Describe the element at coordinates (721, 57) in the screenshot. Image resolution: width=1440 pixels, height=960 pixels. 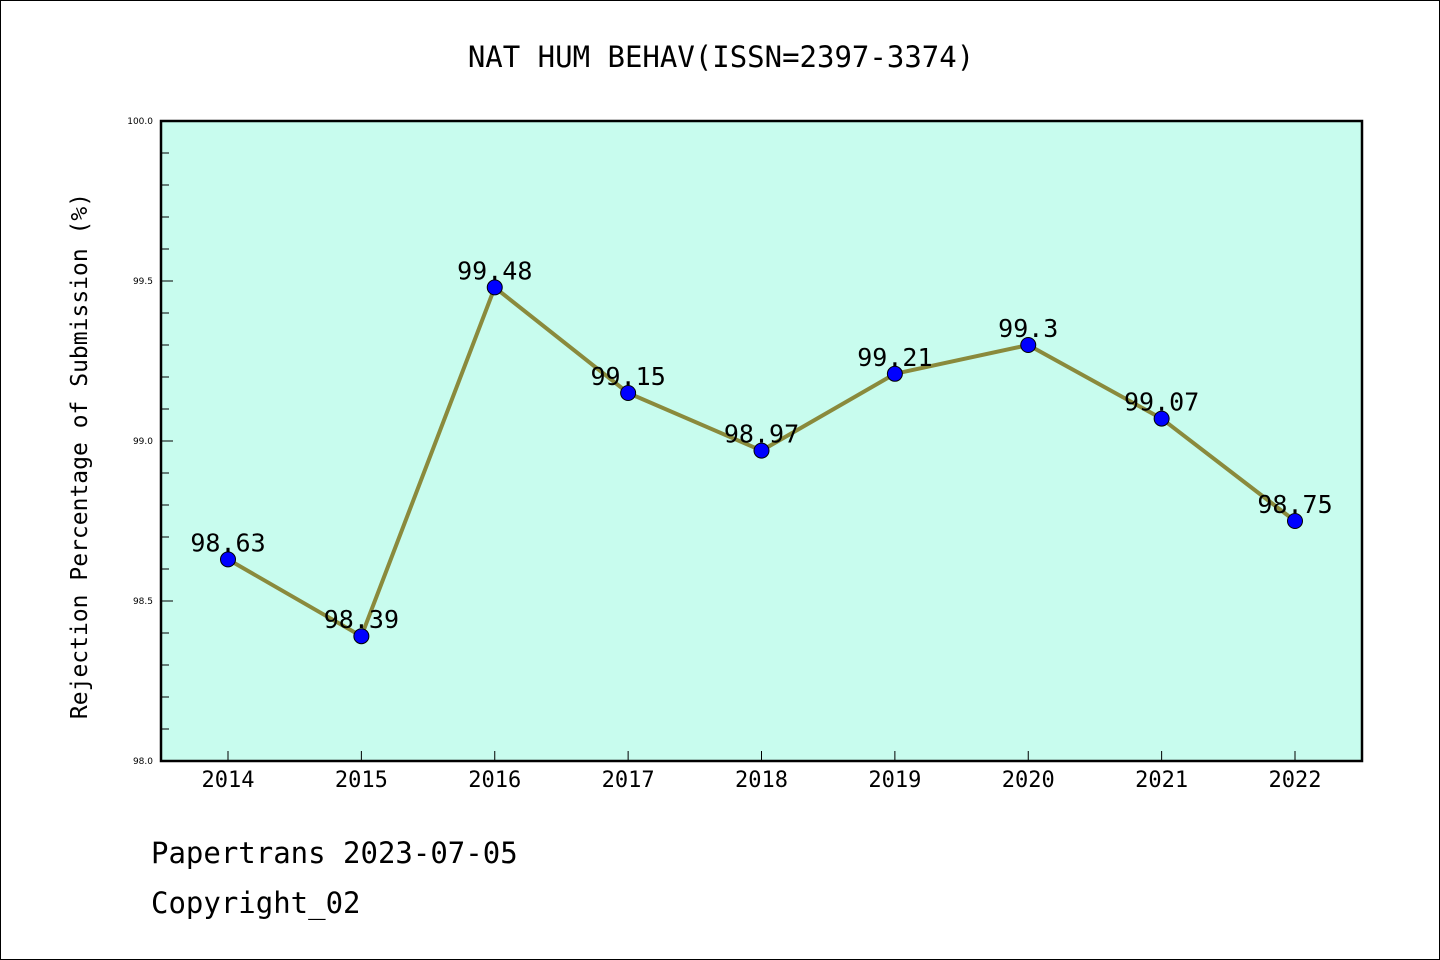
I see `chart-title: NAT HUM BEHAV(ISSN=2397-3374)` at that location.